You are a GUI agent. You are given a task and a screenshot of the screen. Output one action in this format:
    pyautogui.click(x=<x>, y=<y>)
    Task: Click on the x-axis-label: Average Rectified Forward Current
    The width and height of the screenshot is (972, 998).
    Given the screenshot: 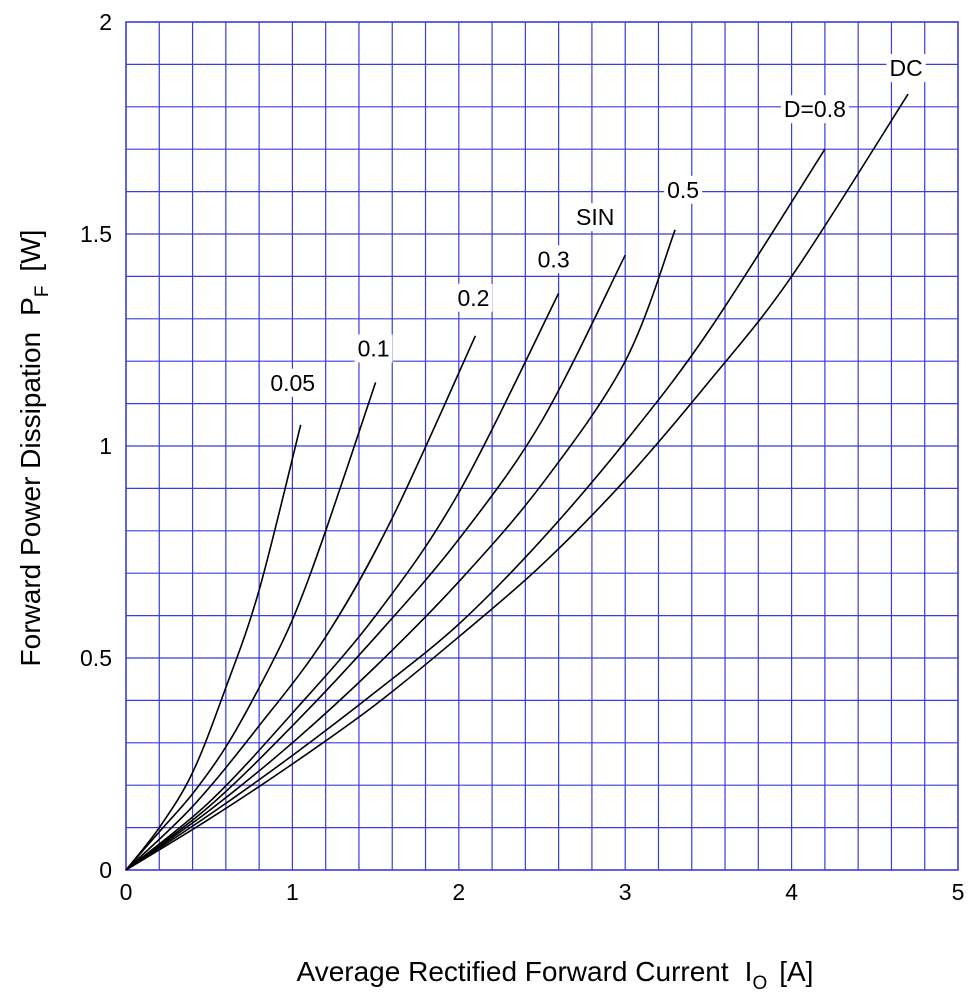 What is the action you would take?
    pyautogui.click(x=513, y=971)
    